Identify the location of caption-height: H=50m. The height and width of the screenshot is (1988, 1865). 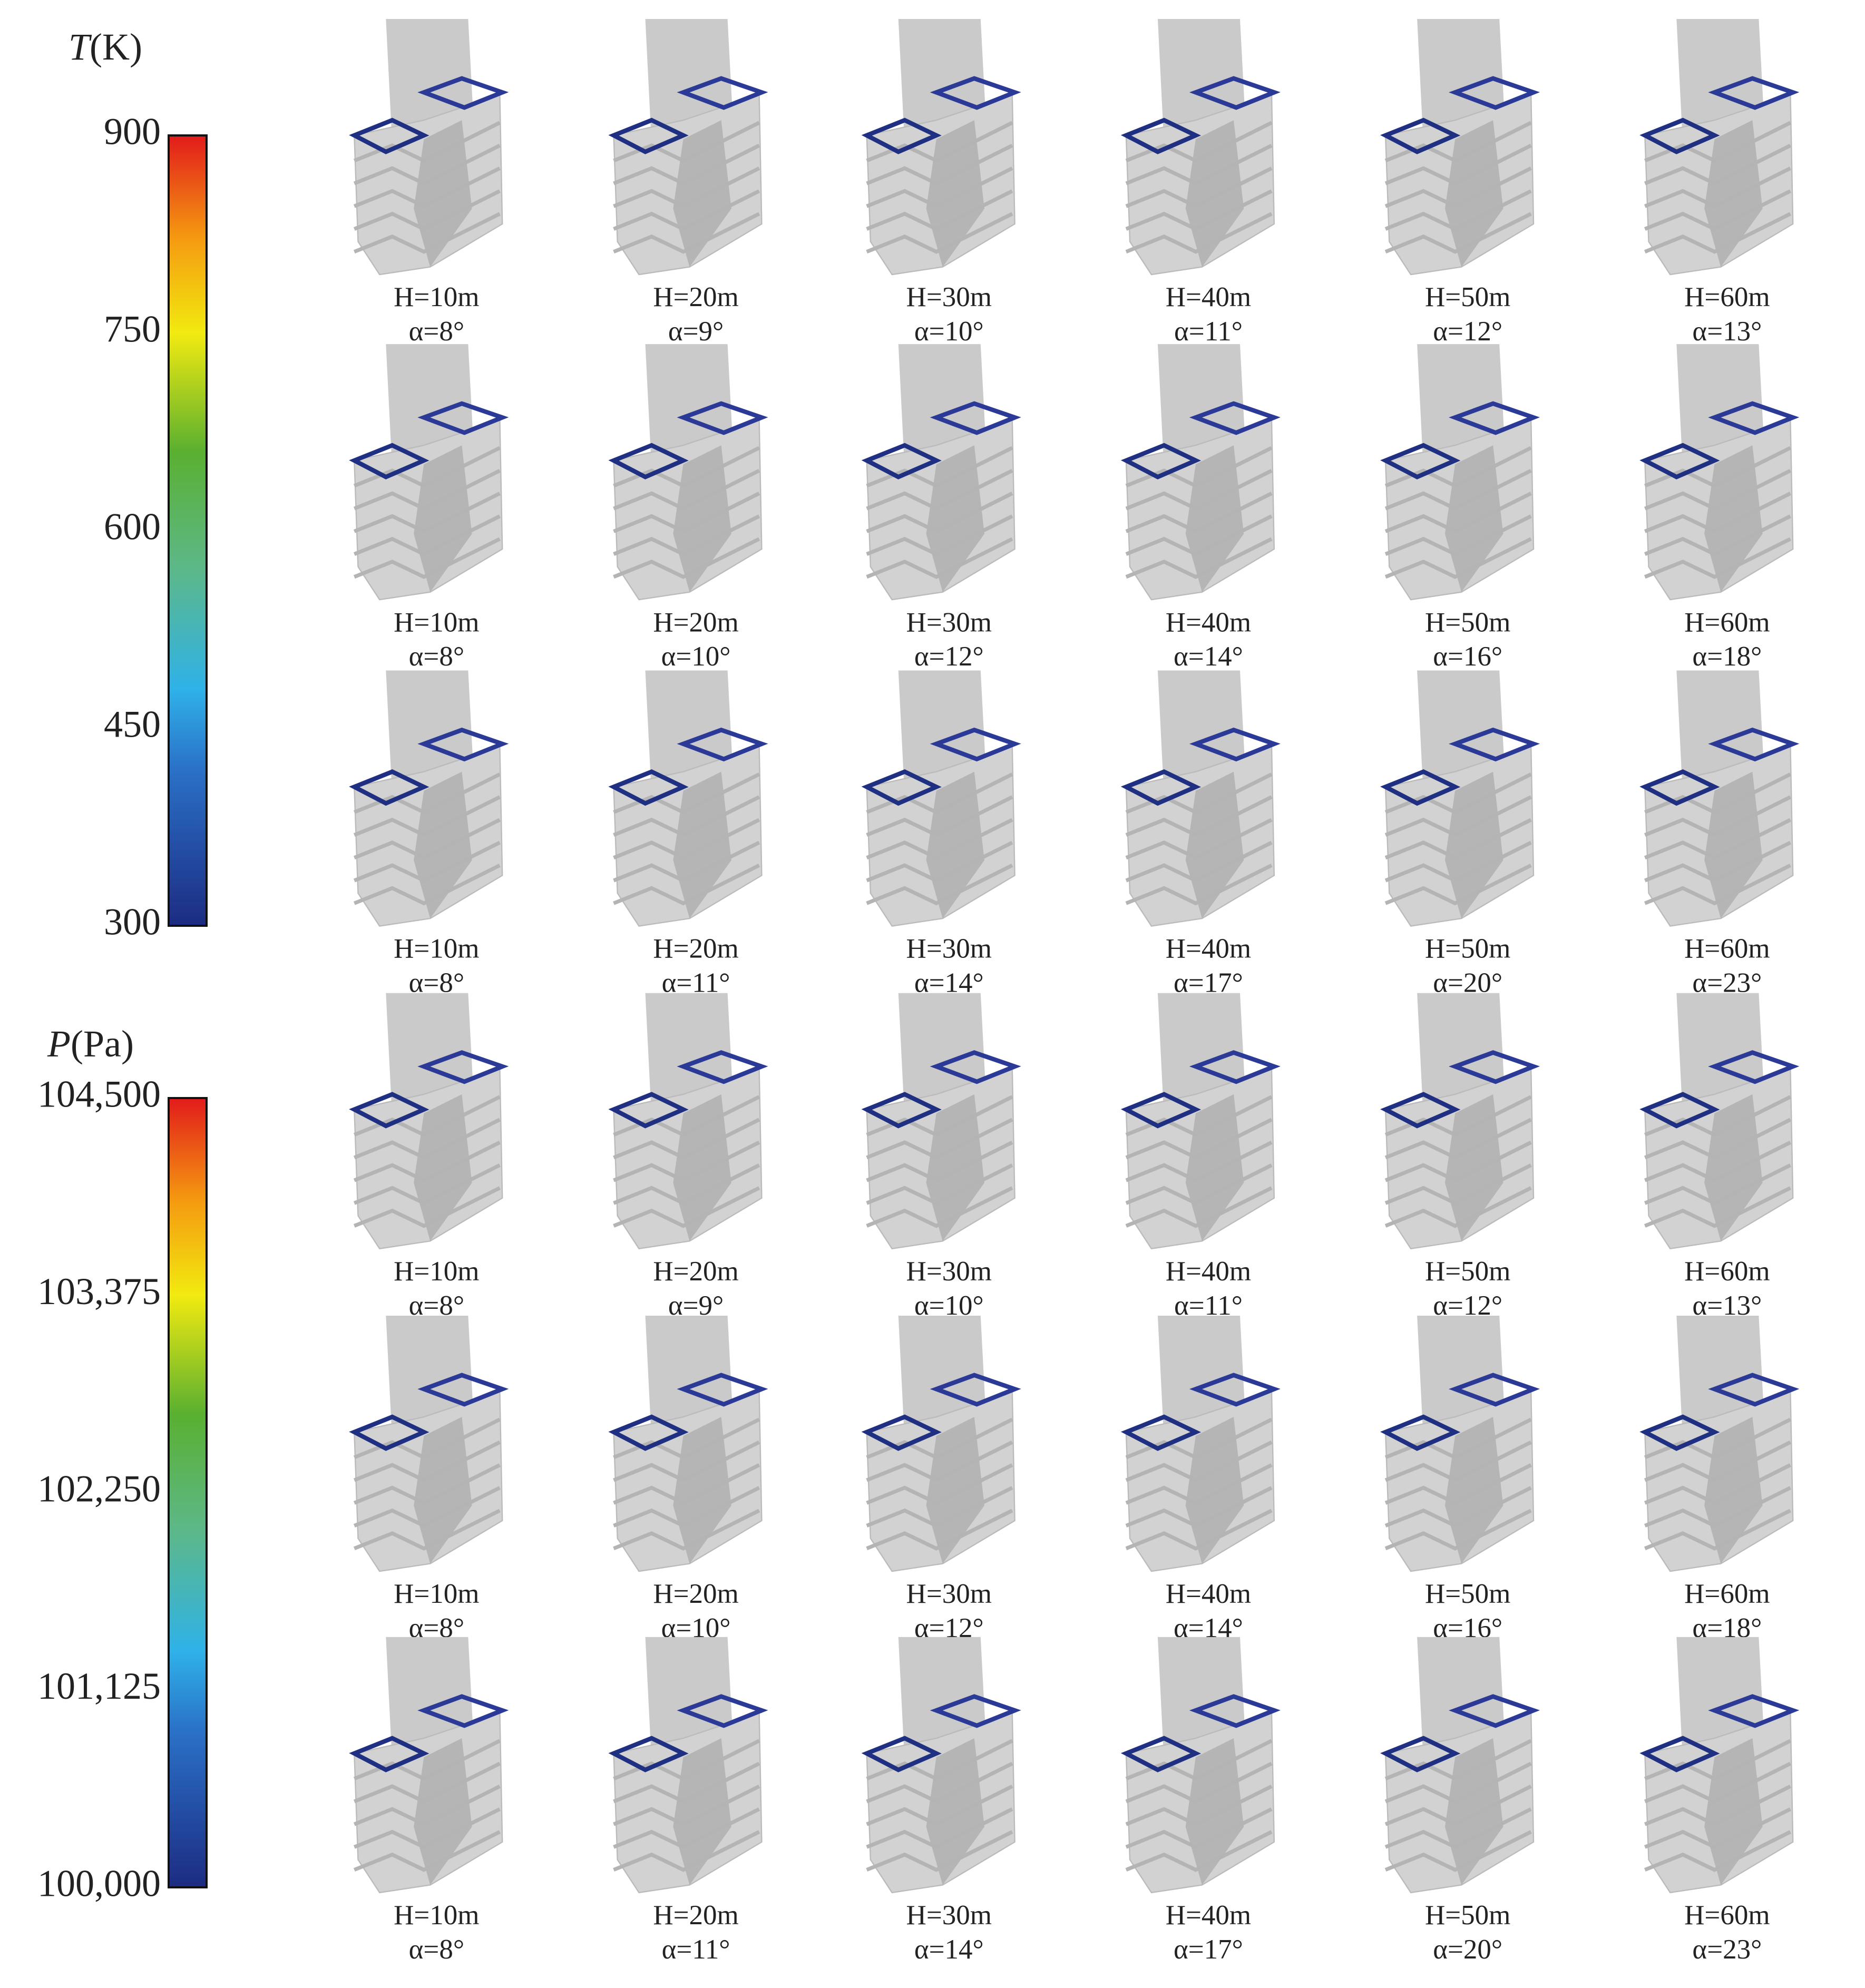
(1468, 949).